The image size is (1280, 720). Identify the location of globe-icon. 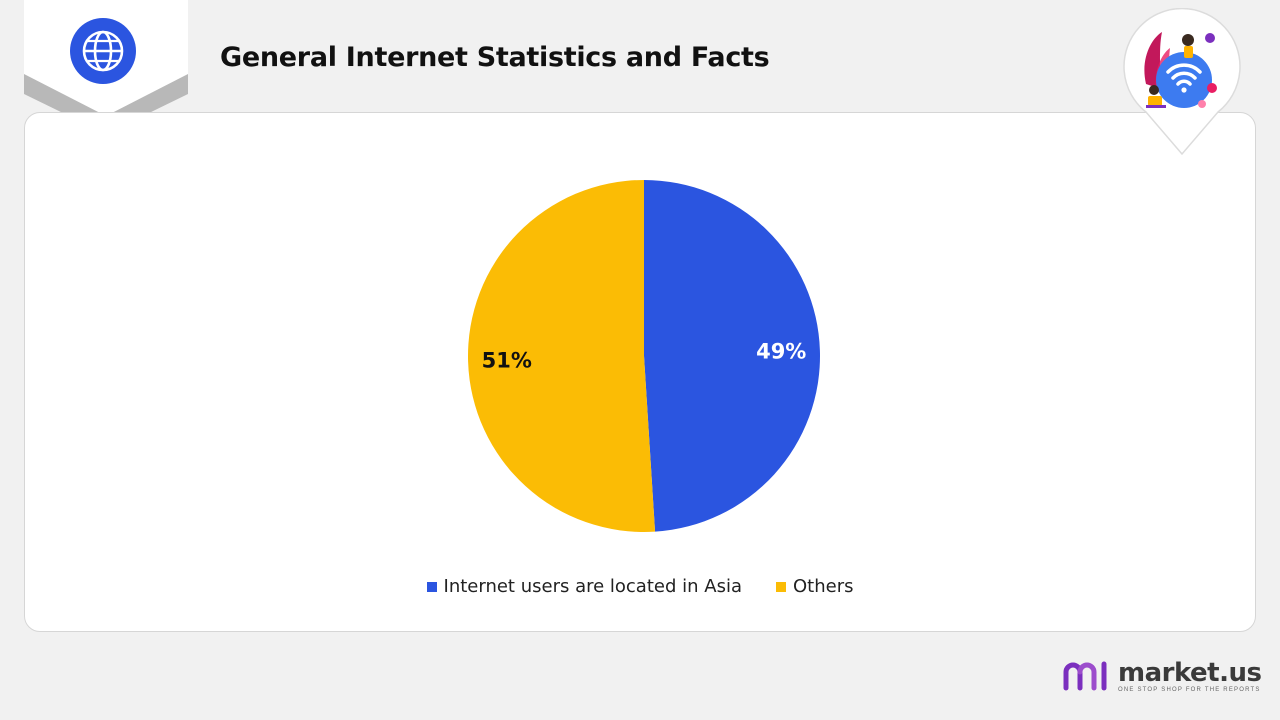
(103, 51).